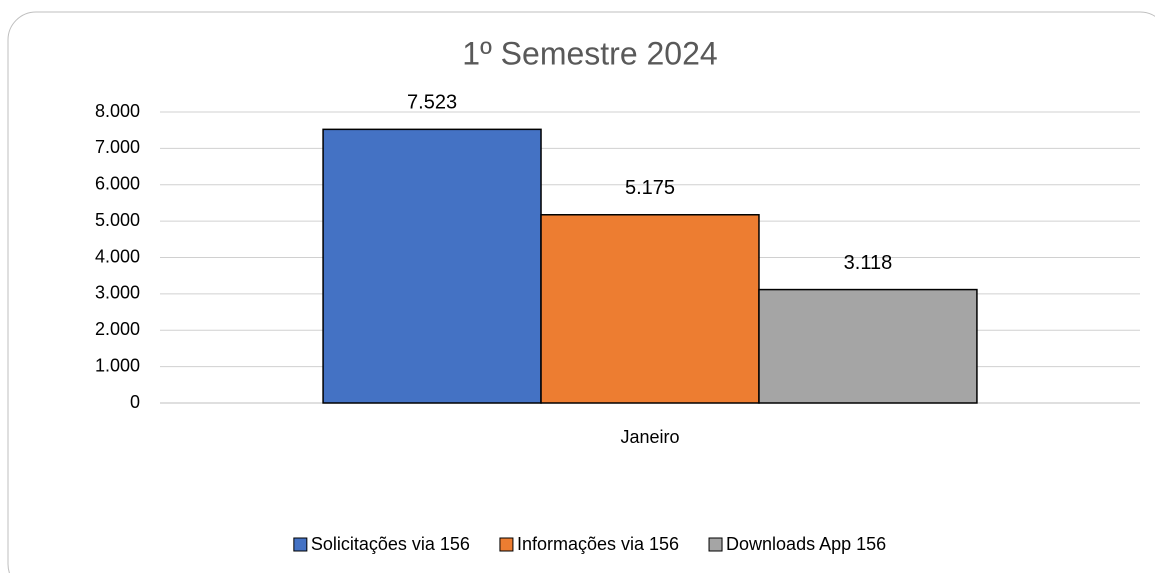 Image resolution: width=1155 pixels, height=573 pixels. What do you see at coordinates (117, 184) in the screenshot?
I see `y-tick-label: 6.000` at bounding box center [117, 184].